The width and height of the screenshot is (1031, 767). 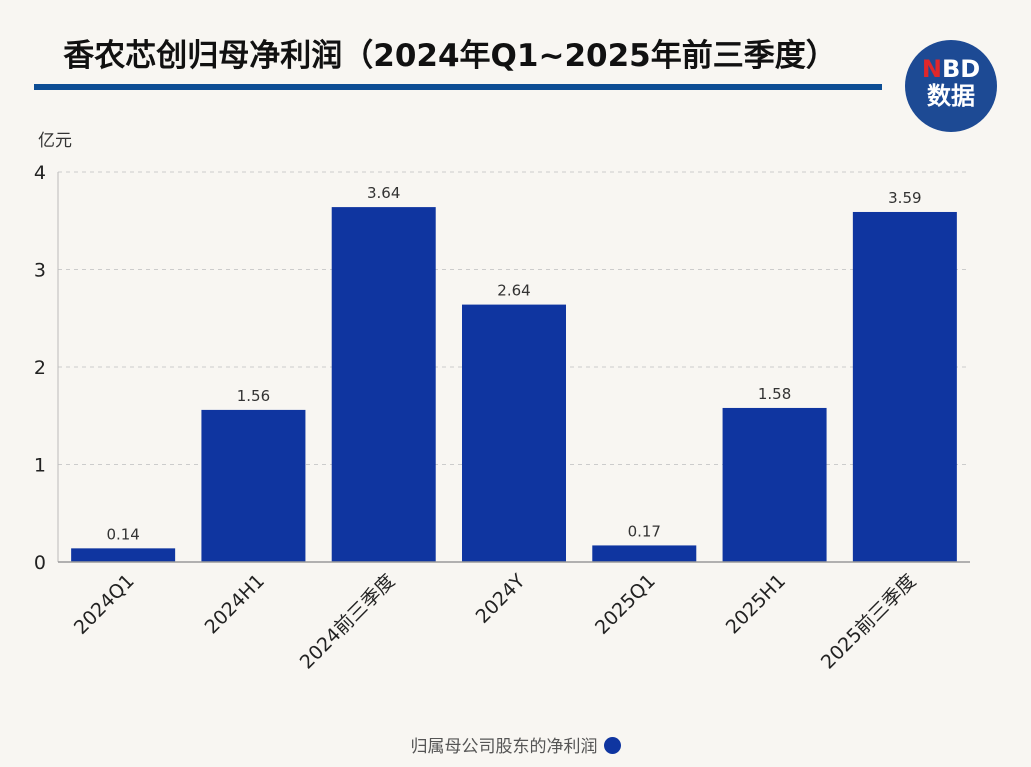 I want to click on chart-title: 香农芯创归母净利润（2024年Q1~2025年前三季度）, so click(x=450, y=56).